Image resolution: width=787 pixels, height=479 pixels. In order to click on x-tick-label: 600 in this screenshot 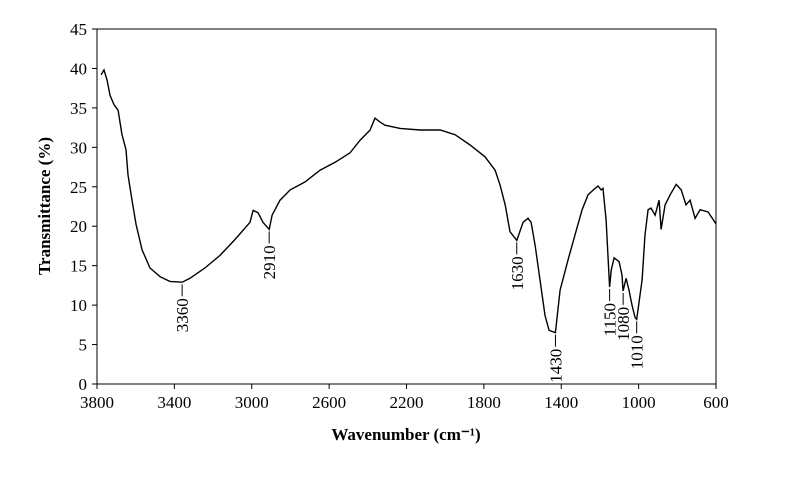, I will do `click(716, 402)`.